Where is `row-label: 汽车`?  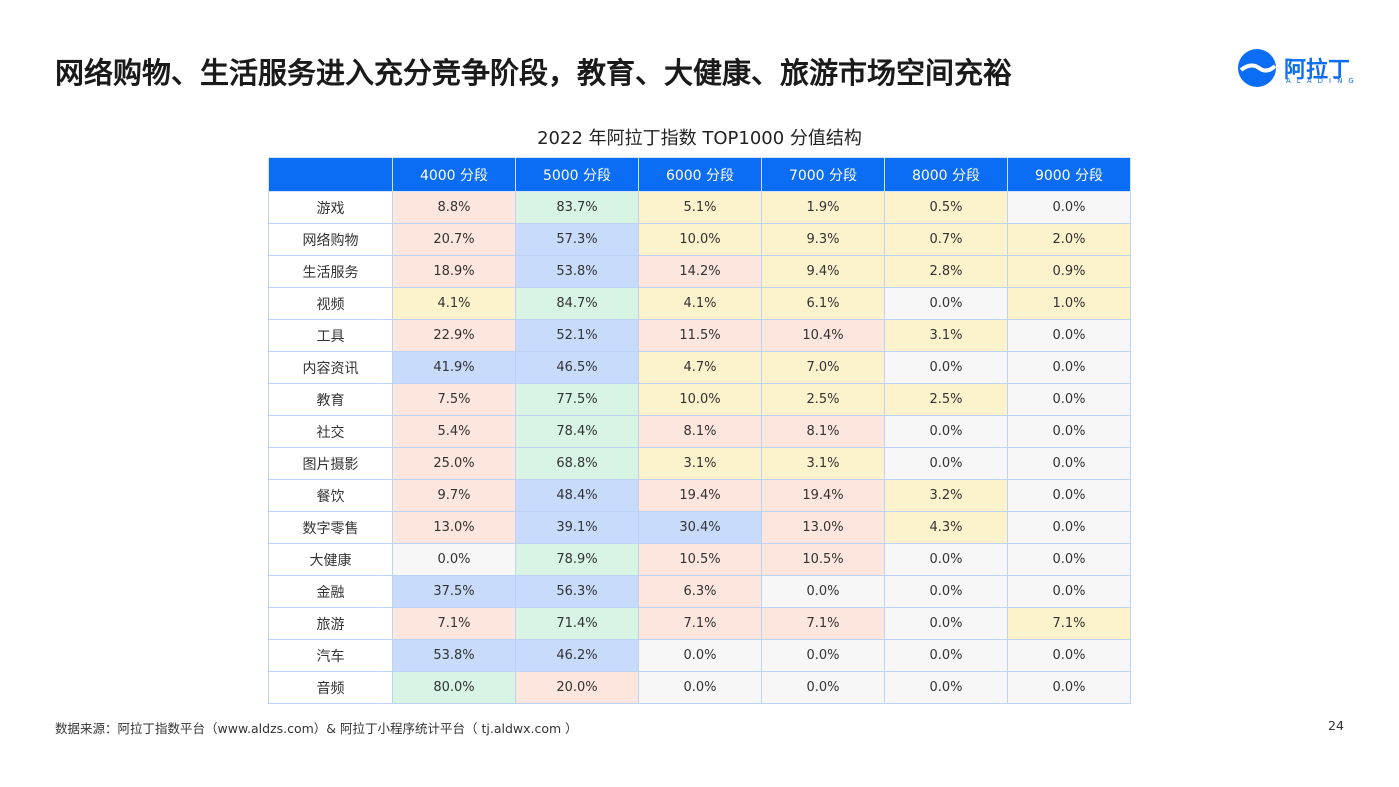 row-label: 汽车 is located at coordinates (330, 655).